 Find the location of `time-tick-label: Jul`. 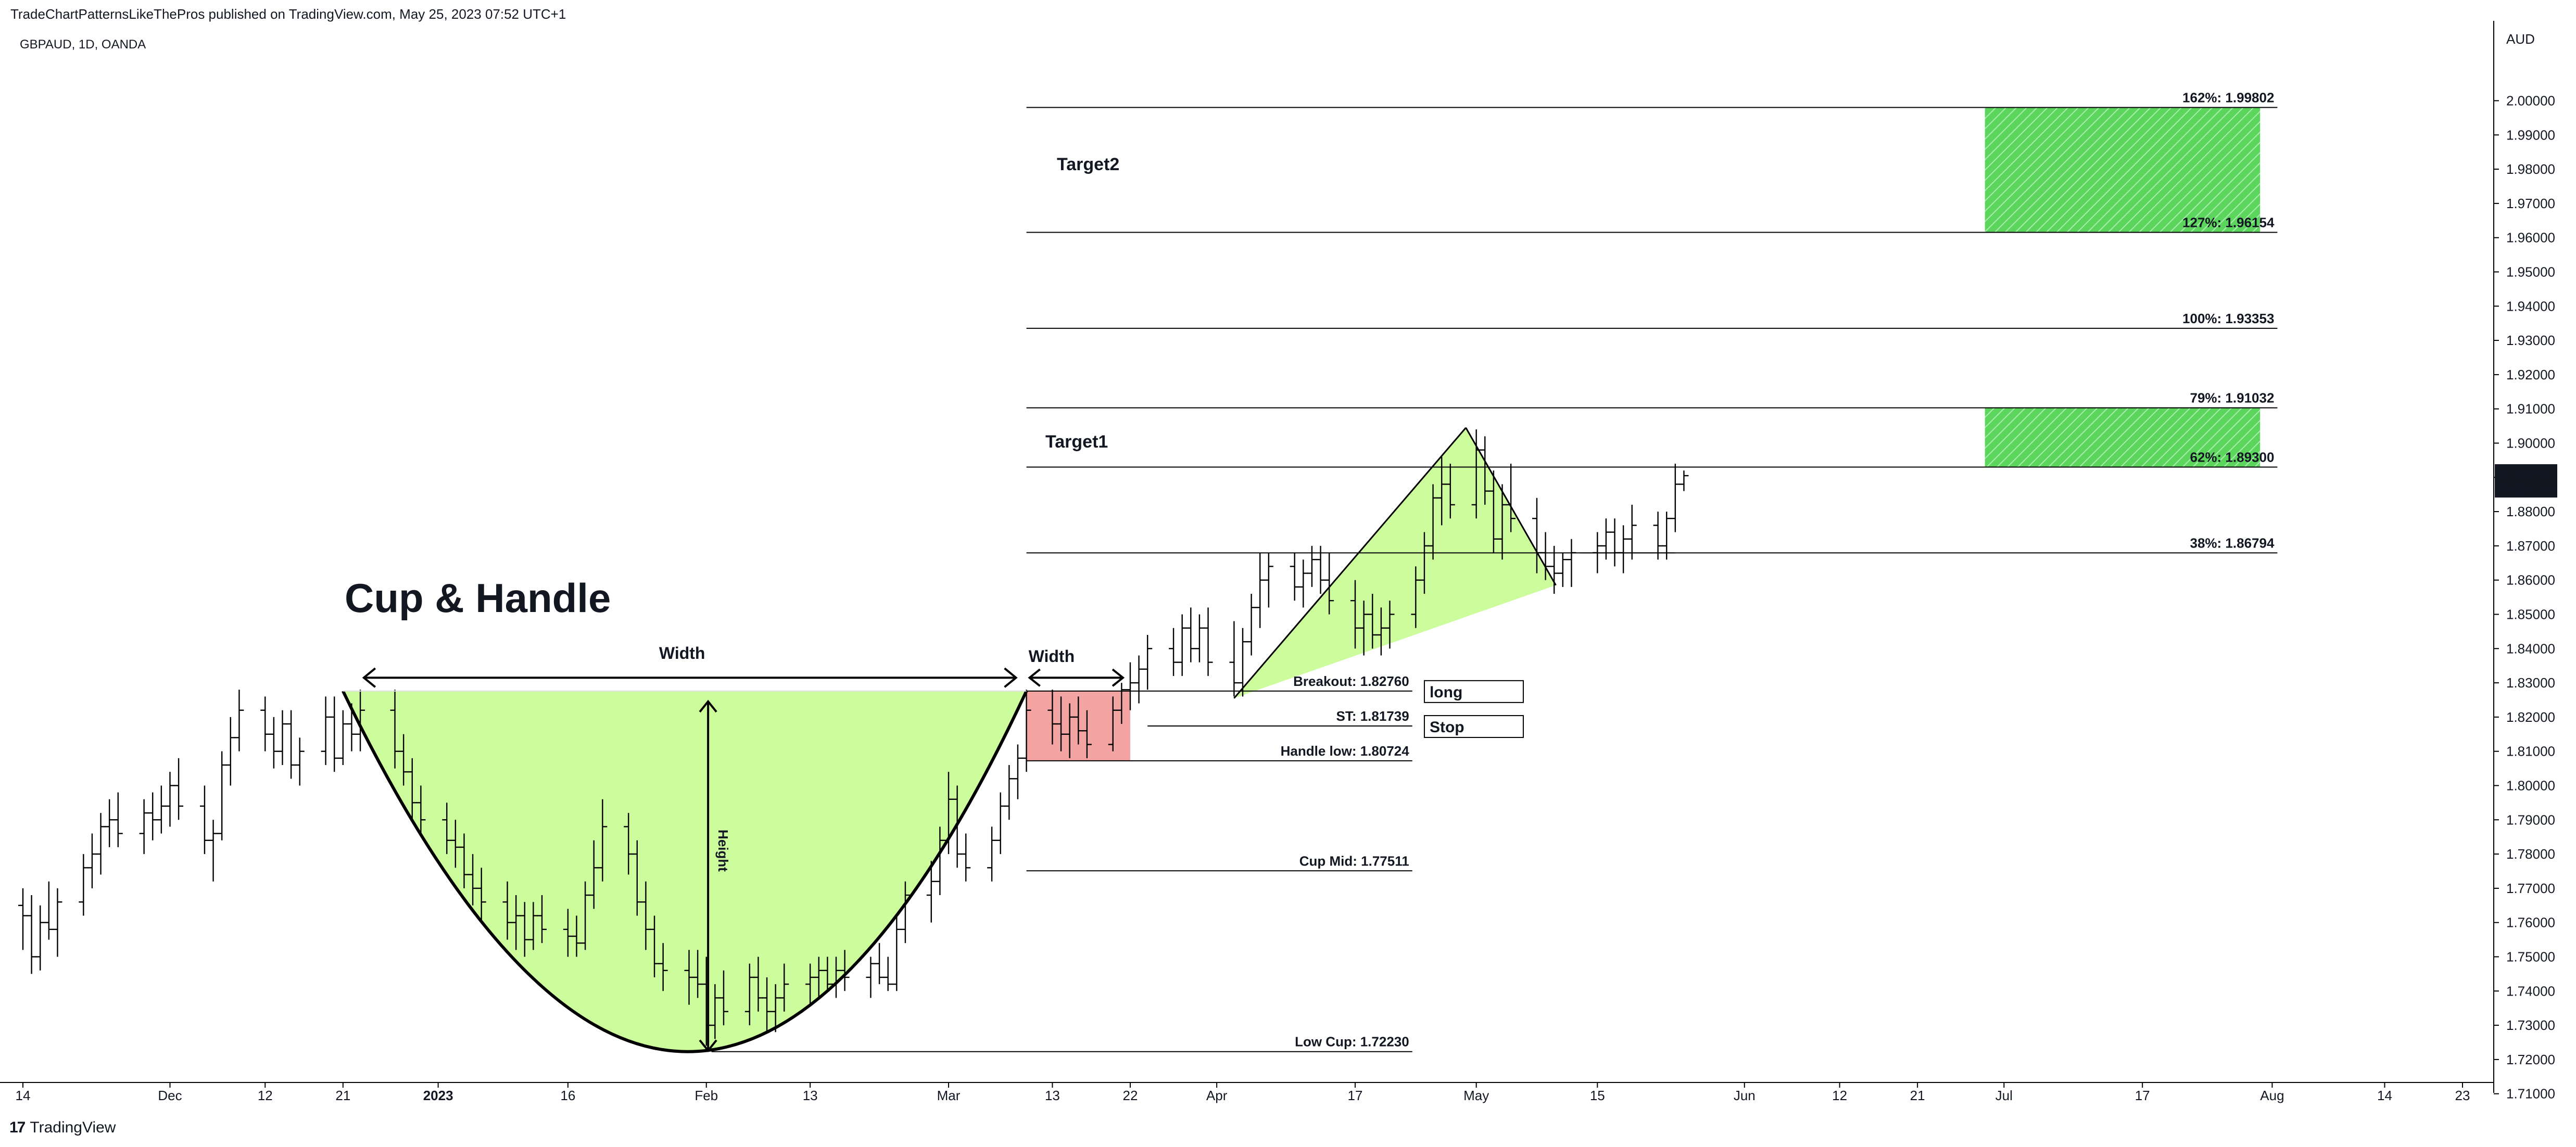

time-tick-label: Jul is located at coordinates (2004, 1095).